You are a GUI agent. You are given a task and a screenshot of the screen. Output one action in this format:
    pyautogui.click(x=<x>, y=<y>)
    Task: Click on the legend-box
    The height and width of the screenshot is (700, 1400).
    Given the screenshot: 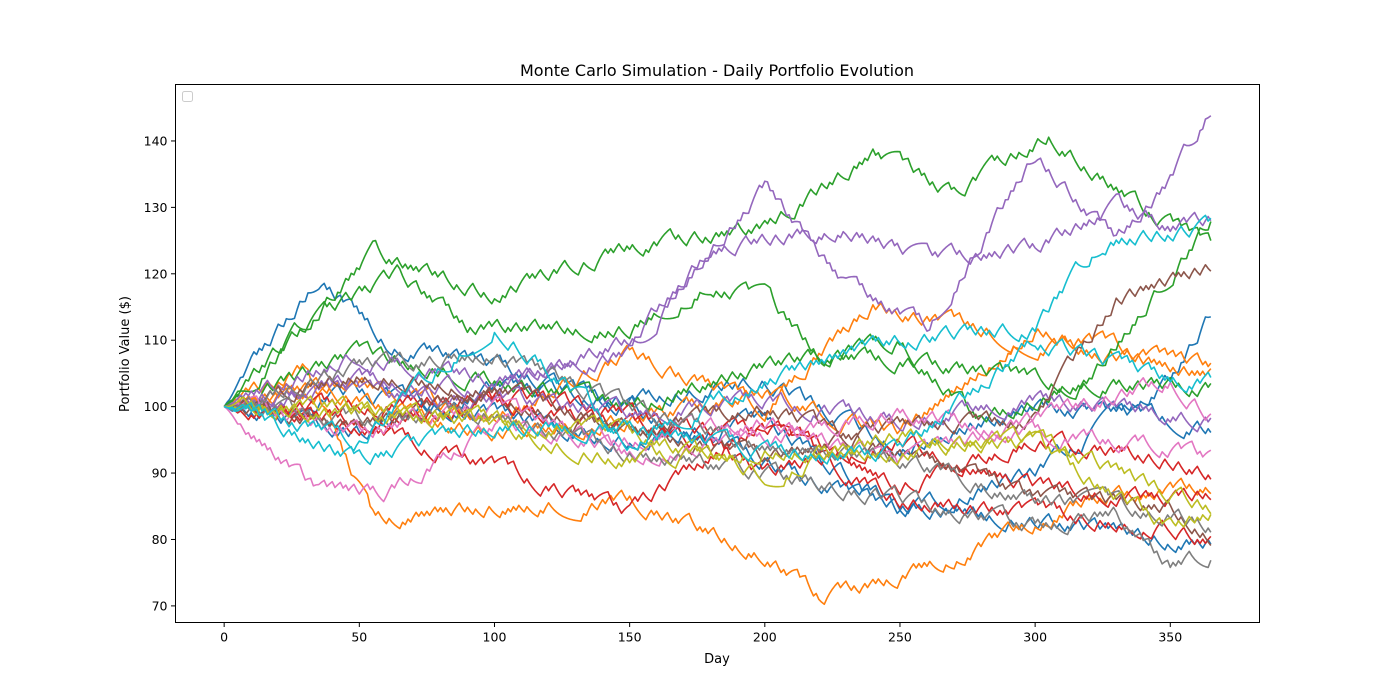 What is the action you would take?
    pyautogui.click(x=187, y=96)
    